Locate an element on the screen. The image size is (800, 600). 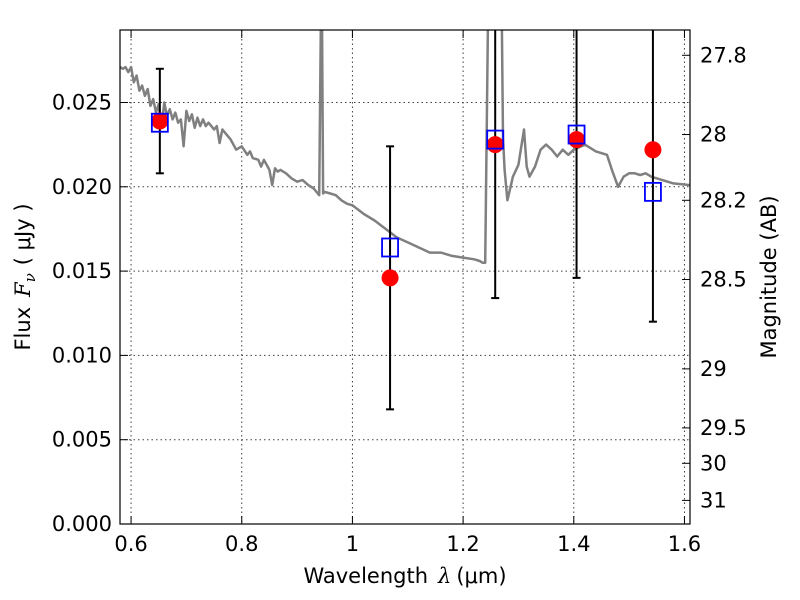
y2-tick-label: 30 is located at coordinates (713, 463).